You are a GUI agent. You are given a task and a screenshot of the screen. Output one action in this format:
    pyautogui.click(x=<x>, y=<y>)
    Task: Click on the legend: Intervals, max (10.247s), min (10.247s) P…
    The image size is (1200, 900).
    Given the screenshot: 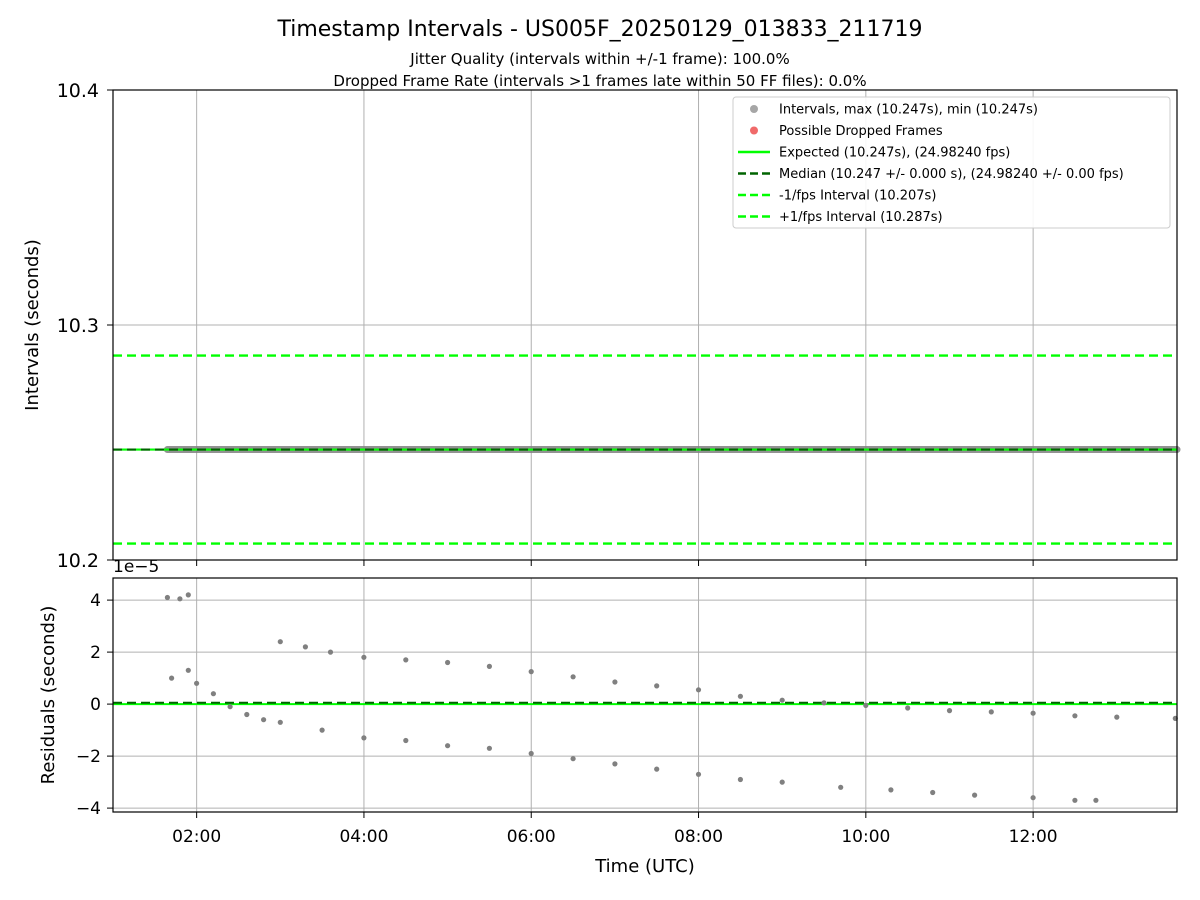 What is the action you would take?
    pyautogui.click(x=951, y=162)
    